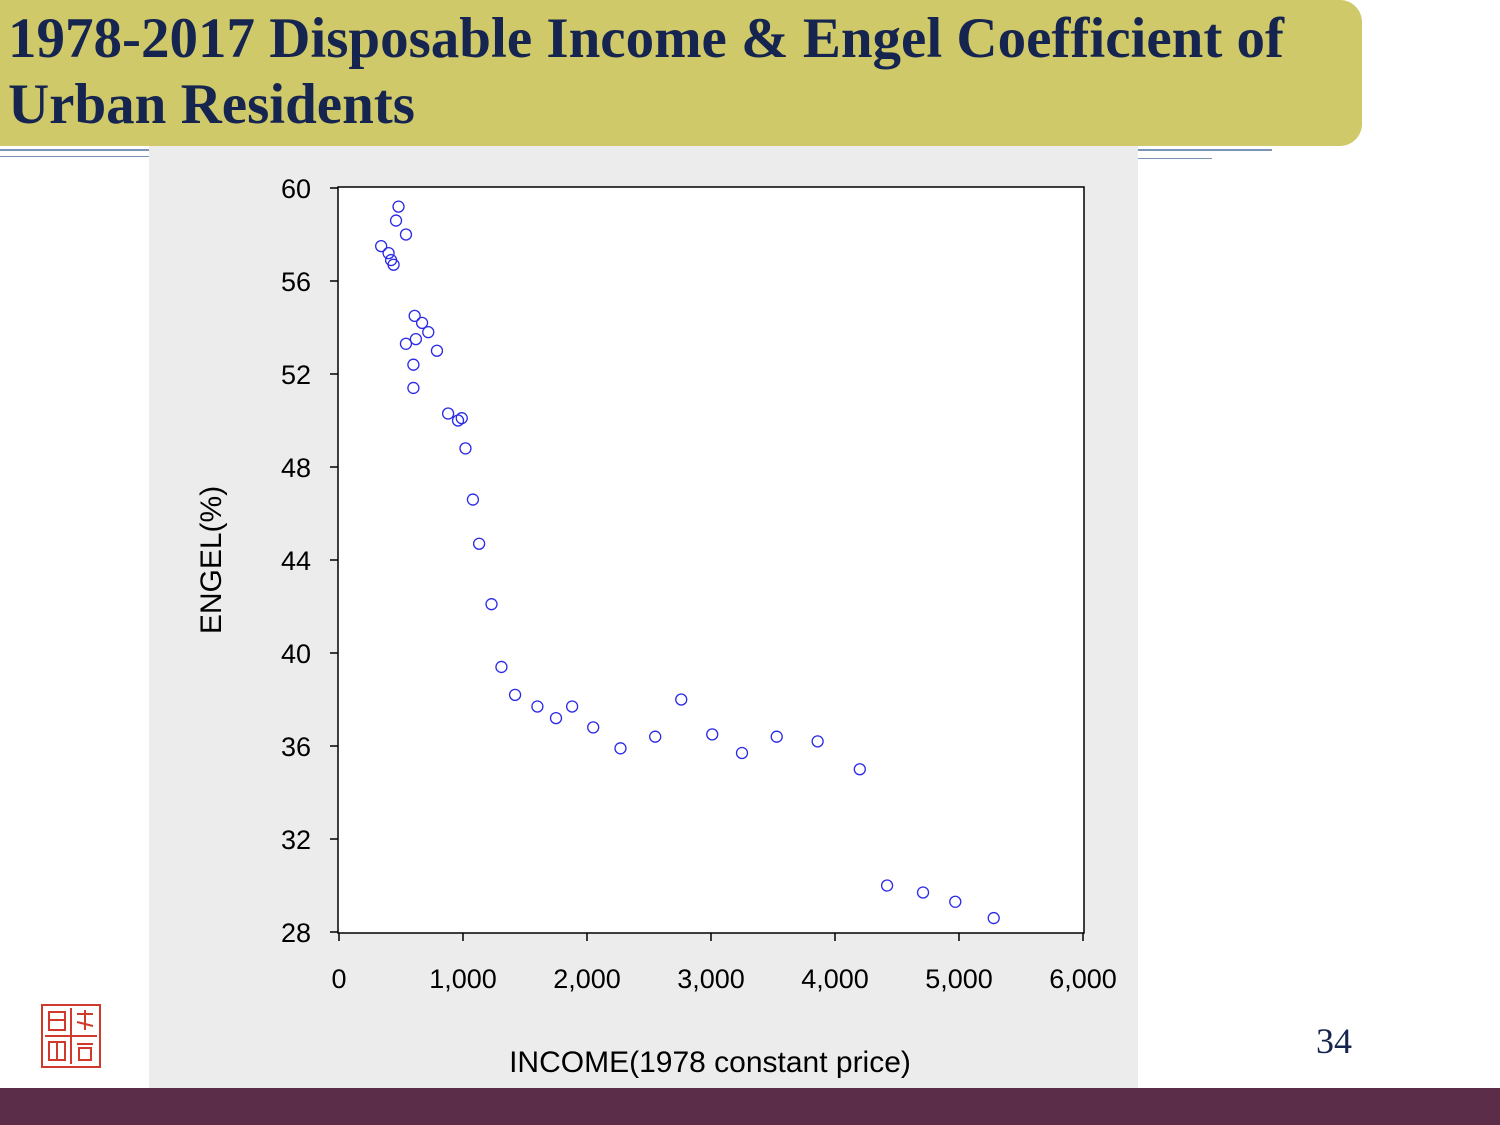 The width and height of the screenshot is (1500, 1125). Describe the element at coordinates (959, 979) in the screenshot. I see `x-tick-label: 5,000` at that location.